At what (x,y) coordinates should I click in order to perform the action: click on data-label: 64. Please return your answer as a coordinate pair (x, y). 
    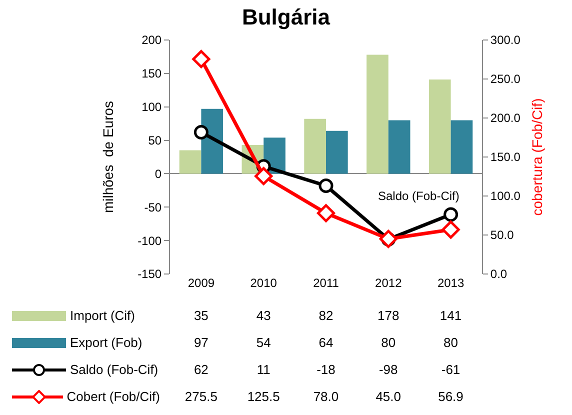
    Looking at the image, I should click on (326, 342).